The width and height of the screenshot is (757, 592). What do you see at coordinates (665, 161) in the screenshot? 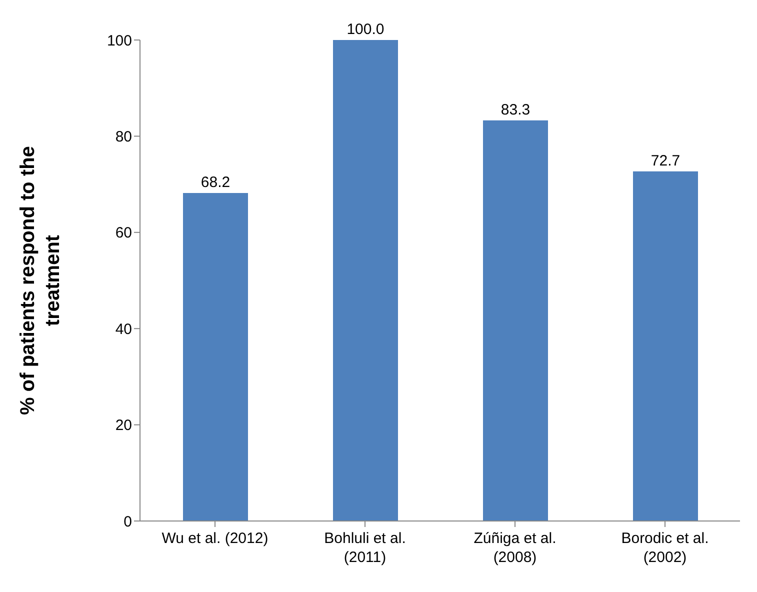
I see `data-label: 72.7` at bounding box center [665, 161].